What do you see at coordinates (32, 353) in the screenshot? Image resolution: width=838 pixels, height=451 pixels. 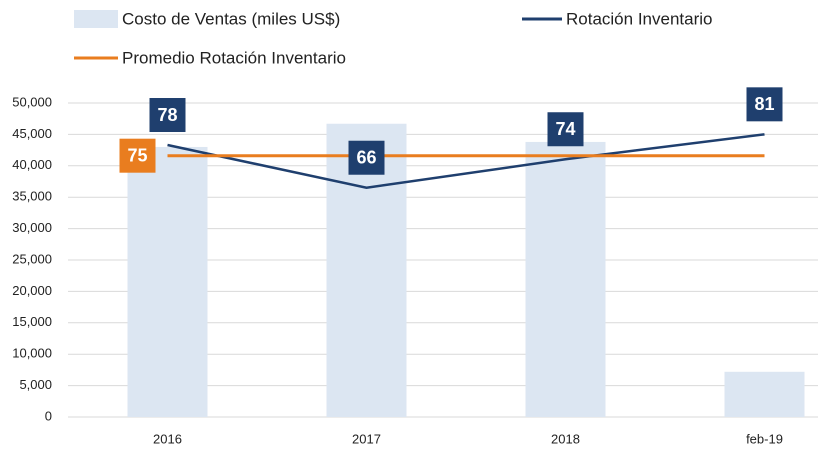 I see `y-tick-label: 10,000` at bounding box center [32, 353].